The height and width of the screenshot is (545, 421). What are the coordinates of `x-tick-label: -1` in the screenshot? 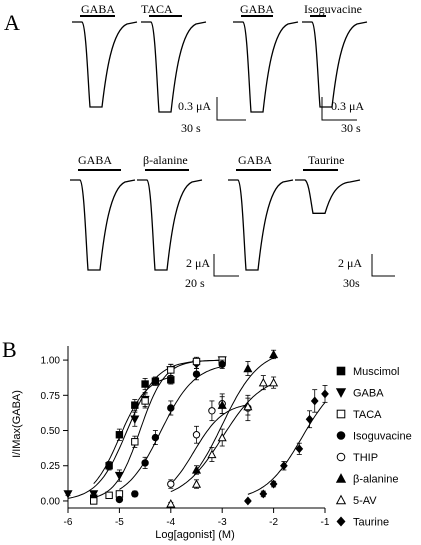 It's located at (325, 522).